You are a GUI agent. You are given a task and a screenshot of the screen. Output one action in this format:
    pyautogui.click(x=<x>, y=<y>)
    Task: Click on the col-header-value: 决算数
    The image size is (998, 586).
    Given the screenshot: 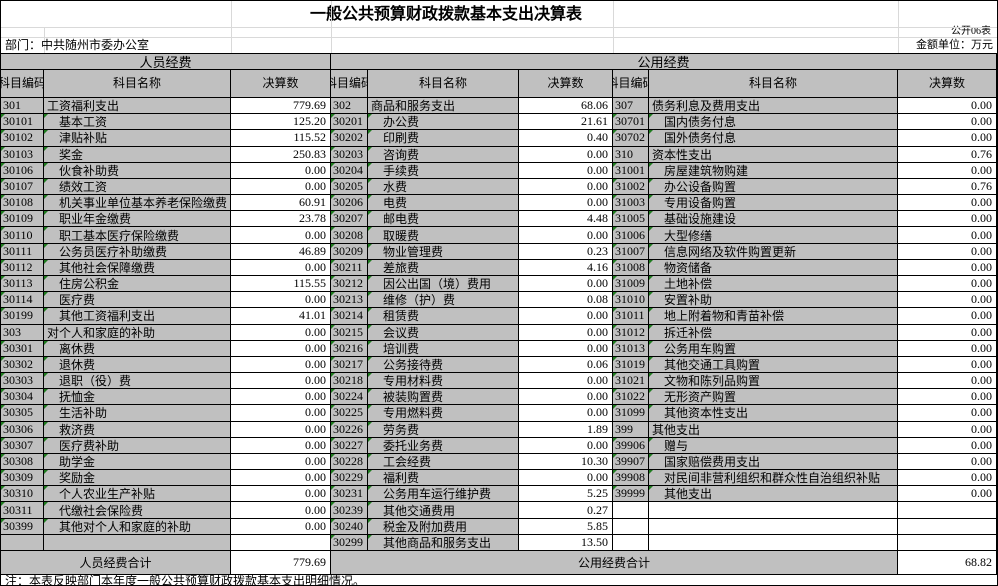 What is the action you would take?
    pyautogui.click(x=281, y=84)
    